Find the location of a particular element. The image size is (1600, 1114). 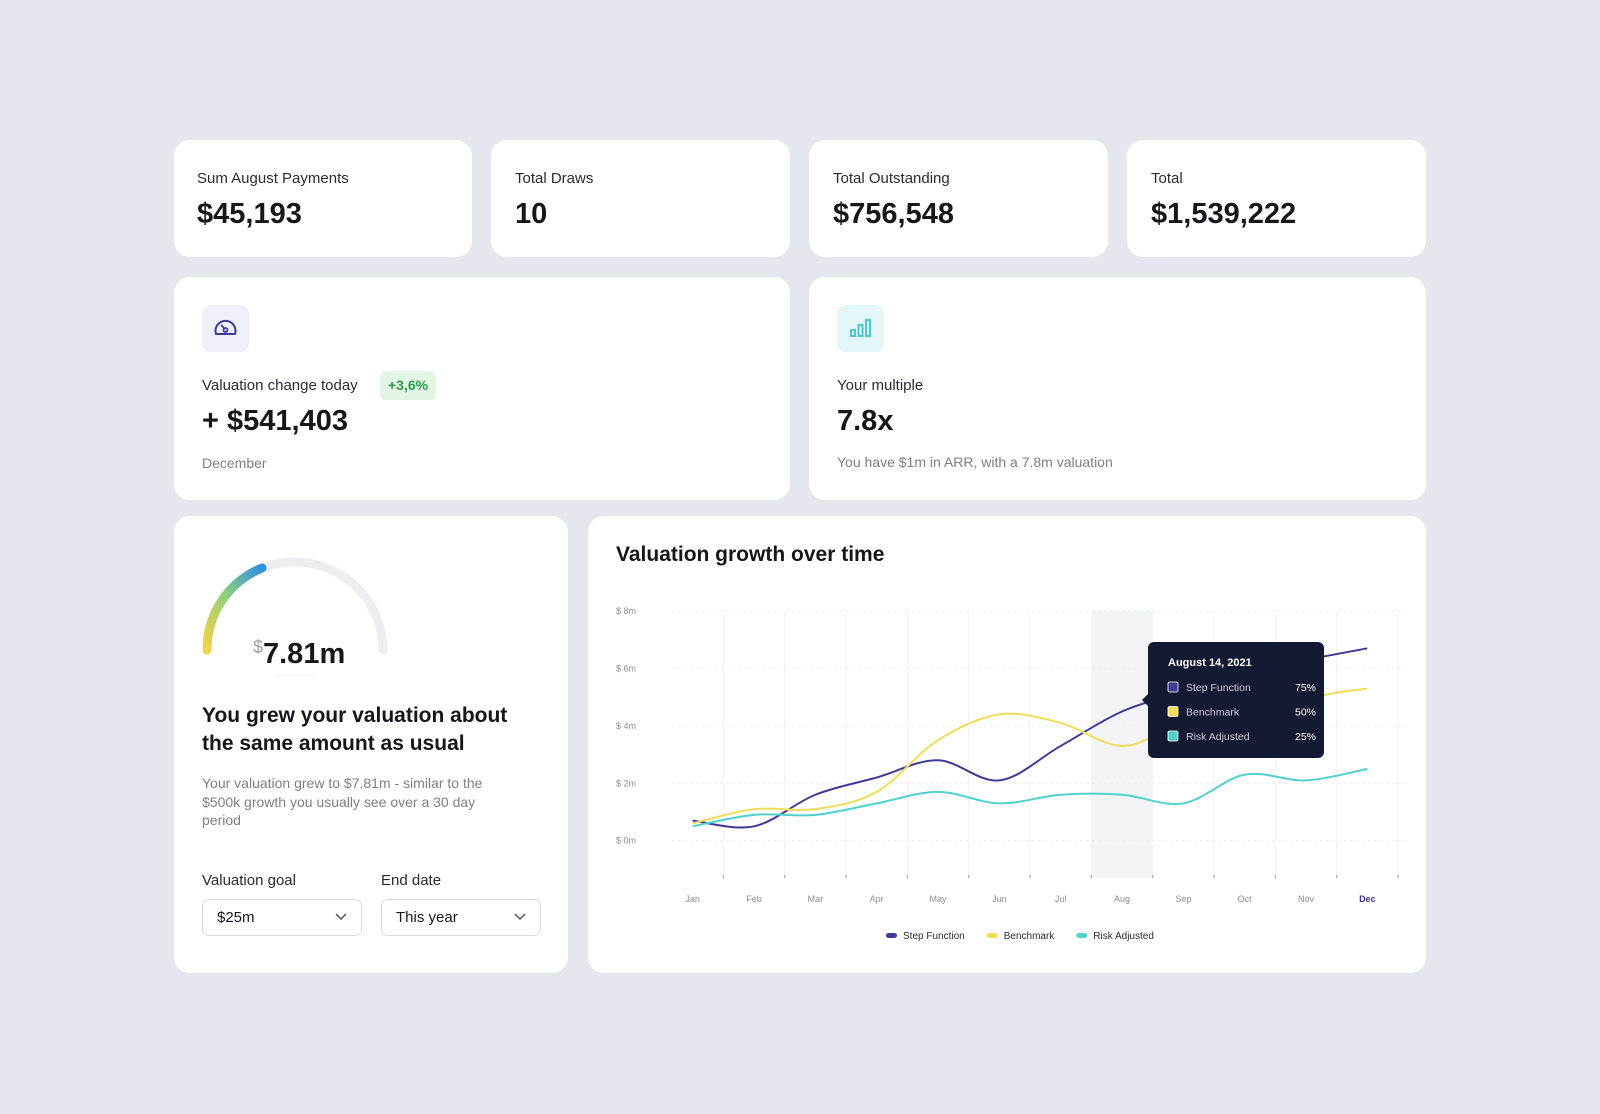

x-tick-label: Feb is located at coordinates (754, 899).